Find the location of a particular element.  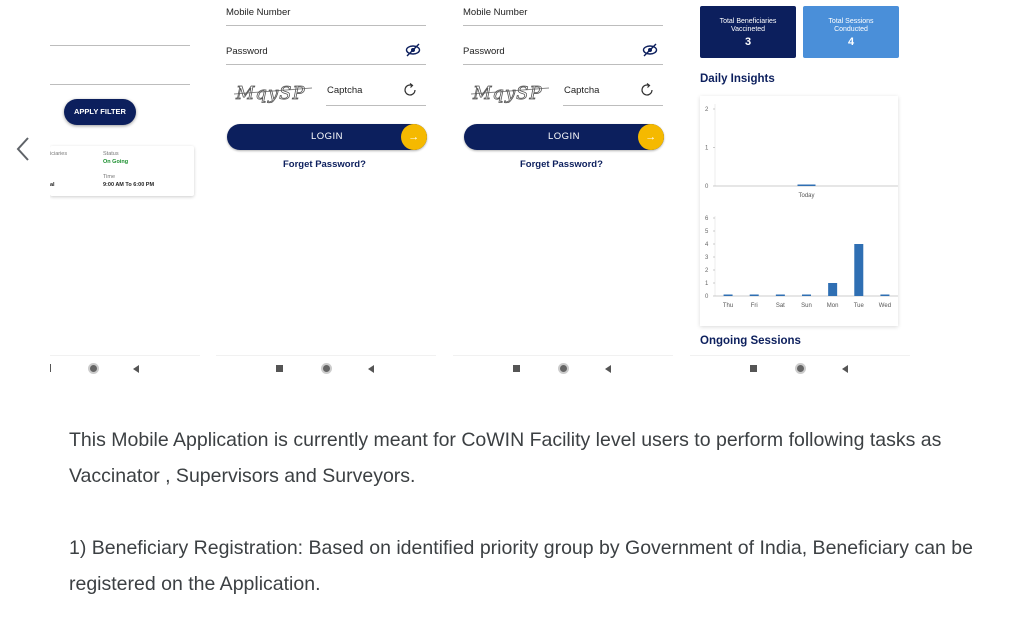

weekly-chart: 0 1 2 3 4 5 6 Thu Fri Sat Sun Mon Tue Wed is located at coordinates (801, 262).